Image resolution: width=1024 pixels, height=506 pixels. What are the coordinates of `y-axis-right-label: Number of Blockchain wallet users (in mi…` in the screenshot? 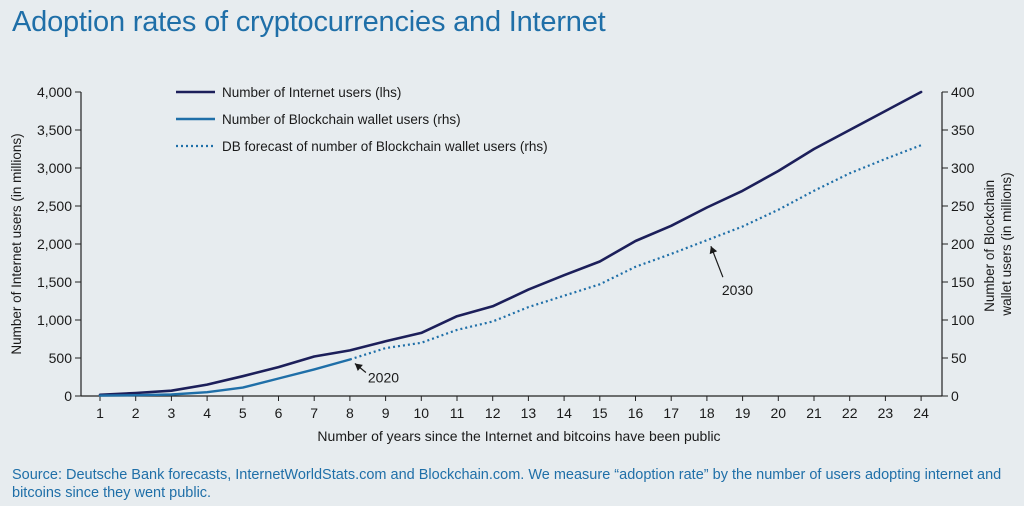 It's located at (998, 244).